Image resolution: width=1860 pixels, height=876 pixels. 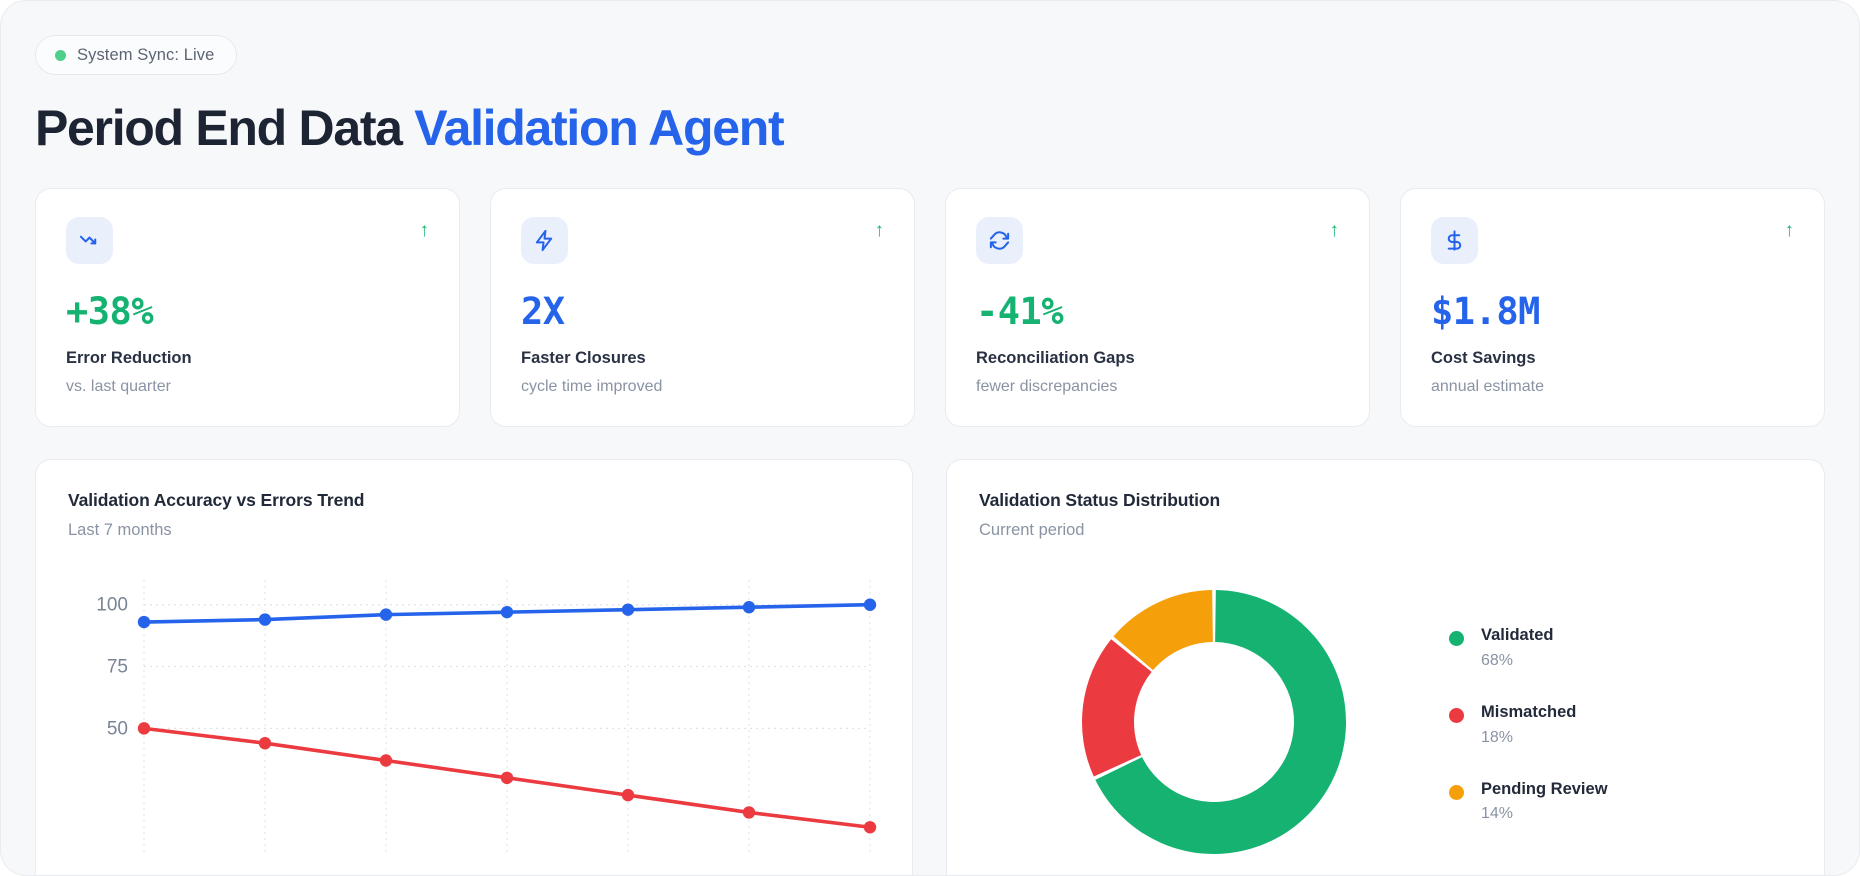 I want to click on donut-chart-svg, so click(x=1214, y=722).